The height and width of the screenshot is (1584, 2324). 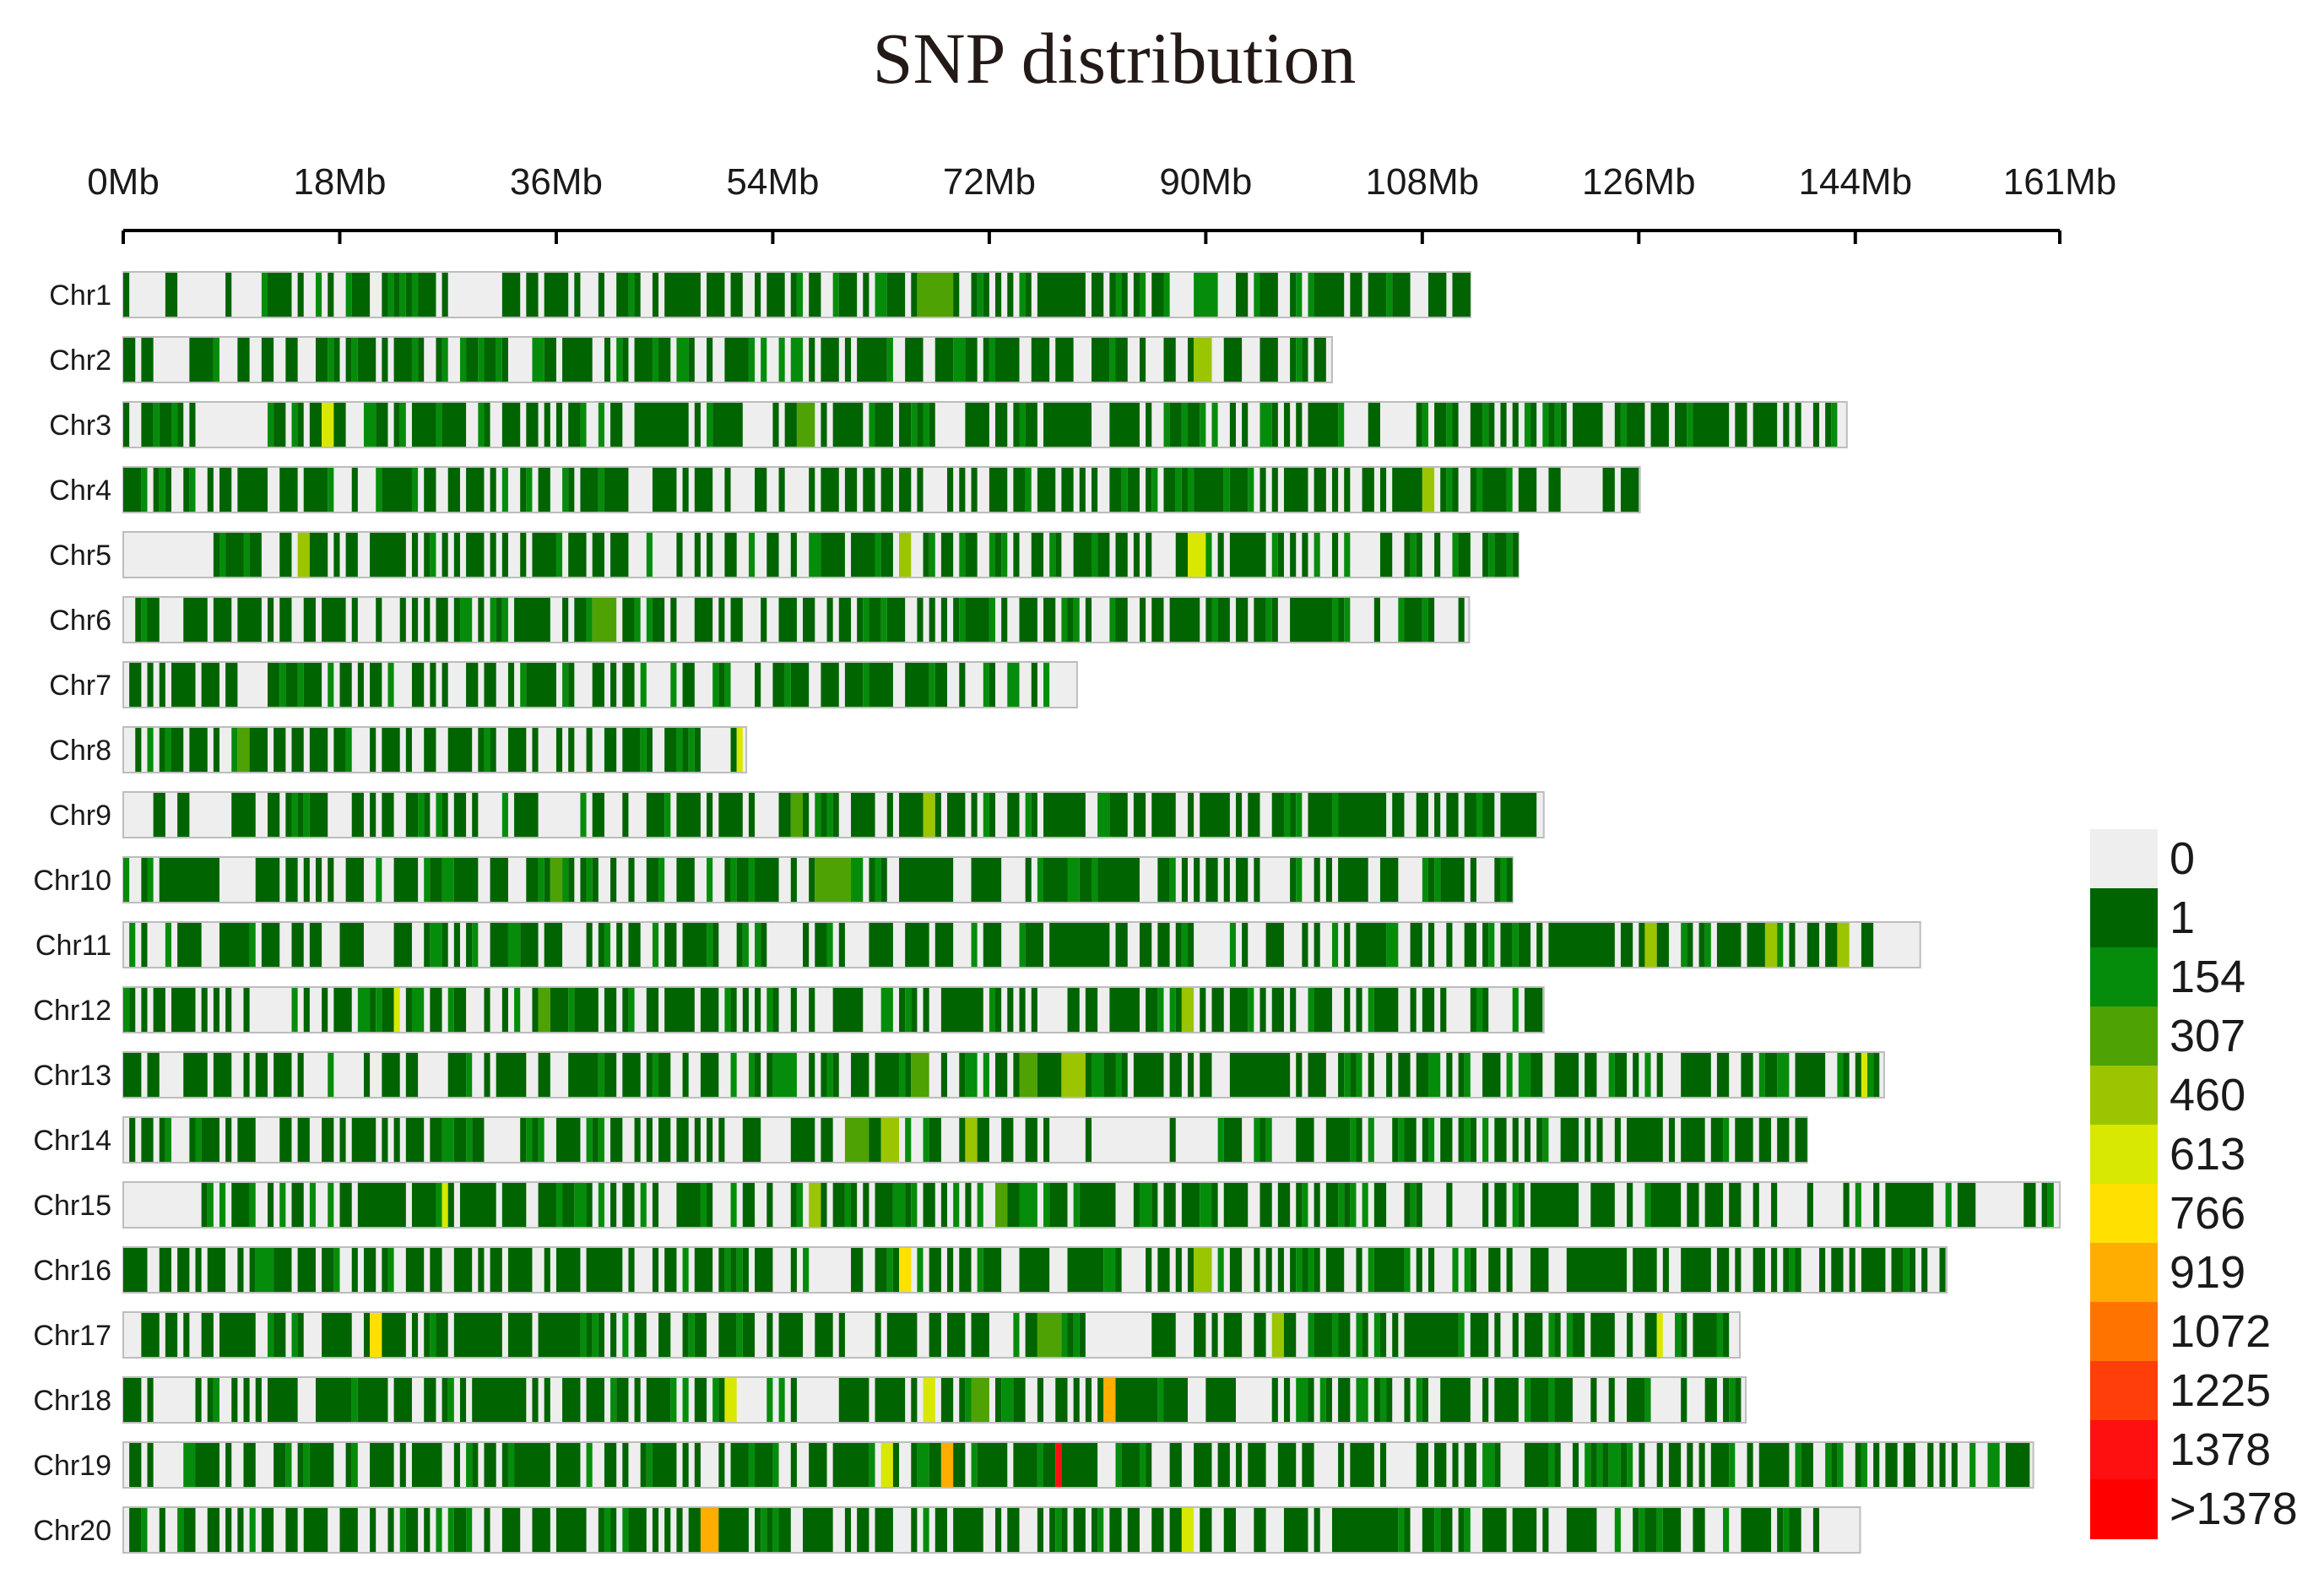 I want to click on chromosome-chr16: Chr16, so click(x=990, y=1270).